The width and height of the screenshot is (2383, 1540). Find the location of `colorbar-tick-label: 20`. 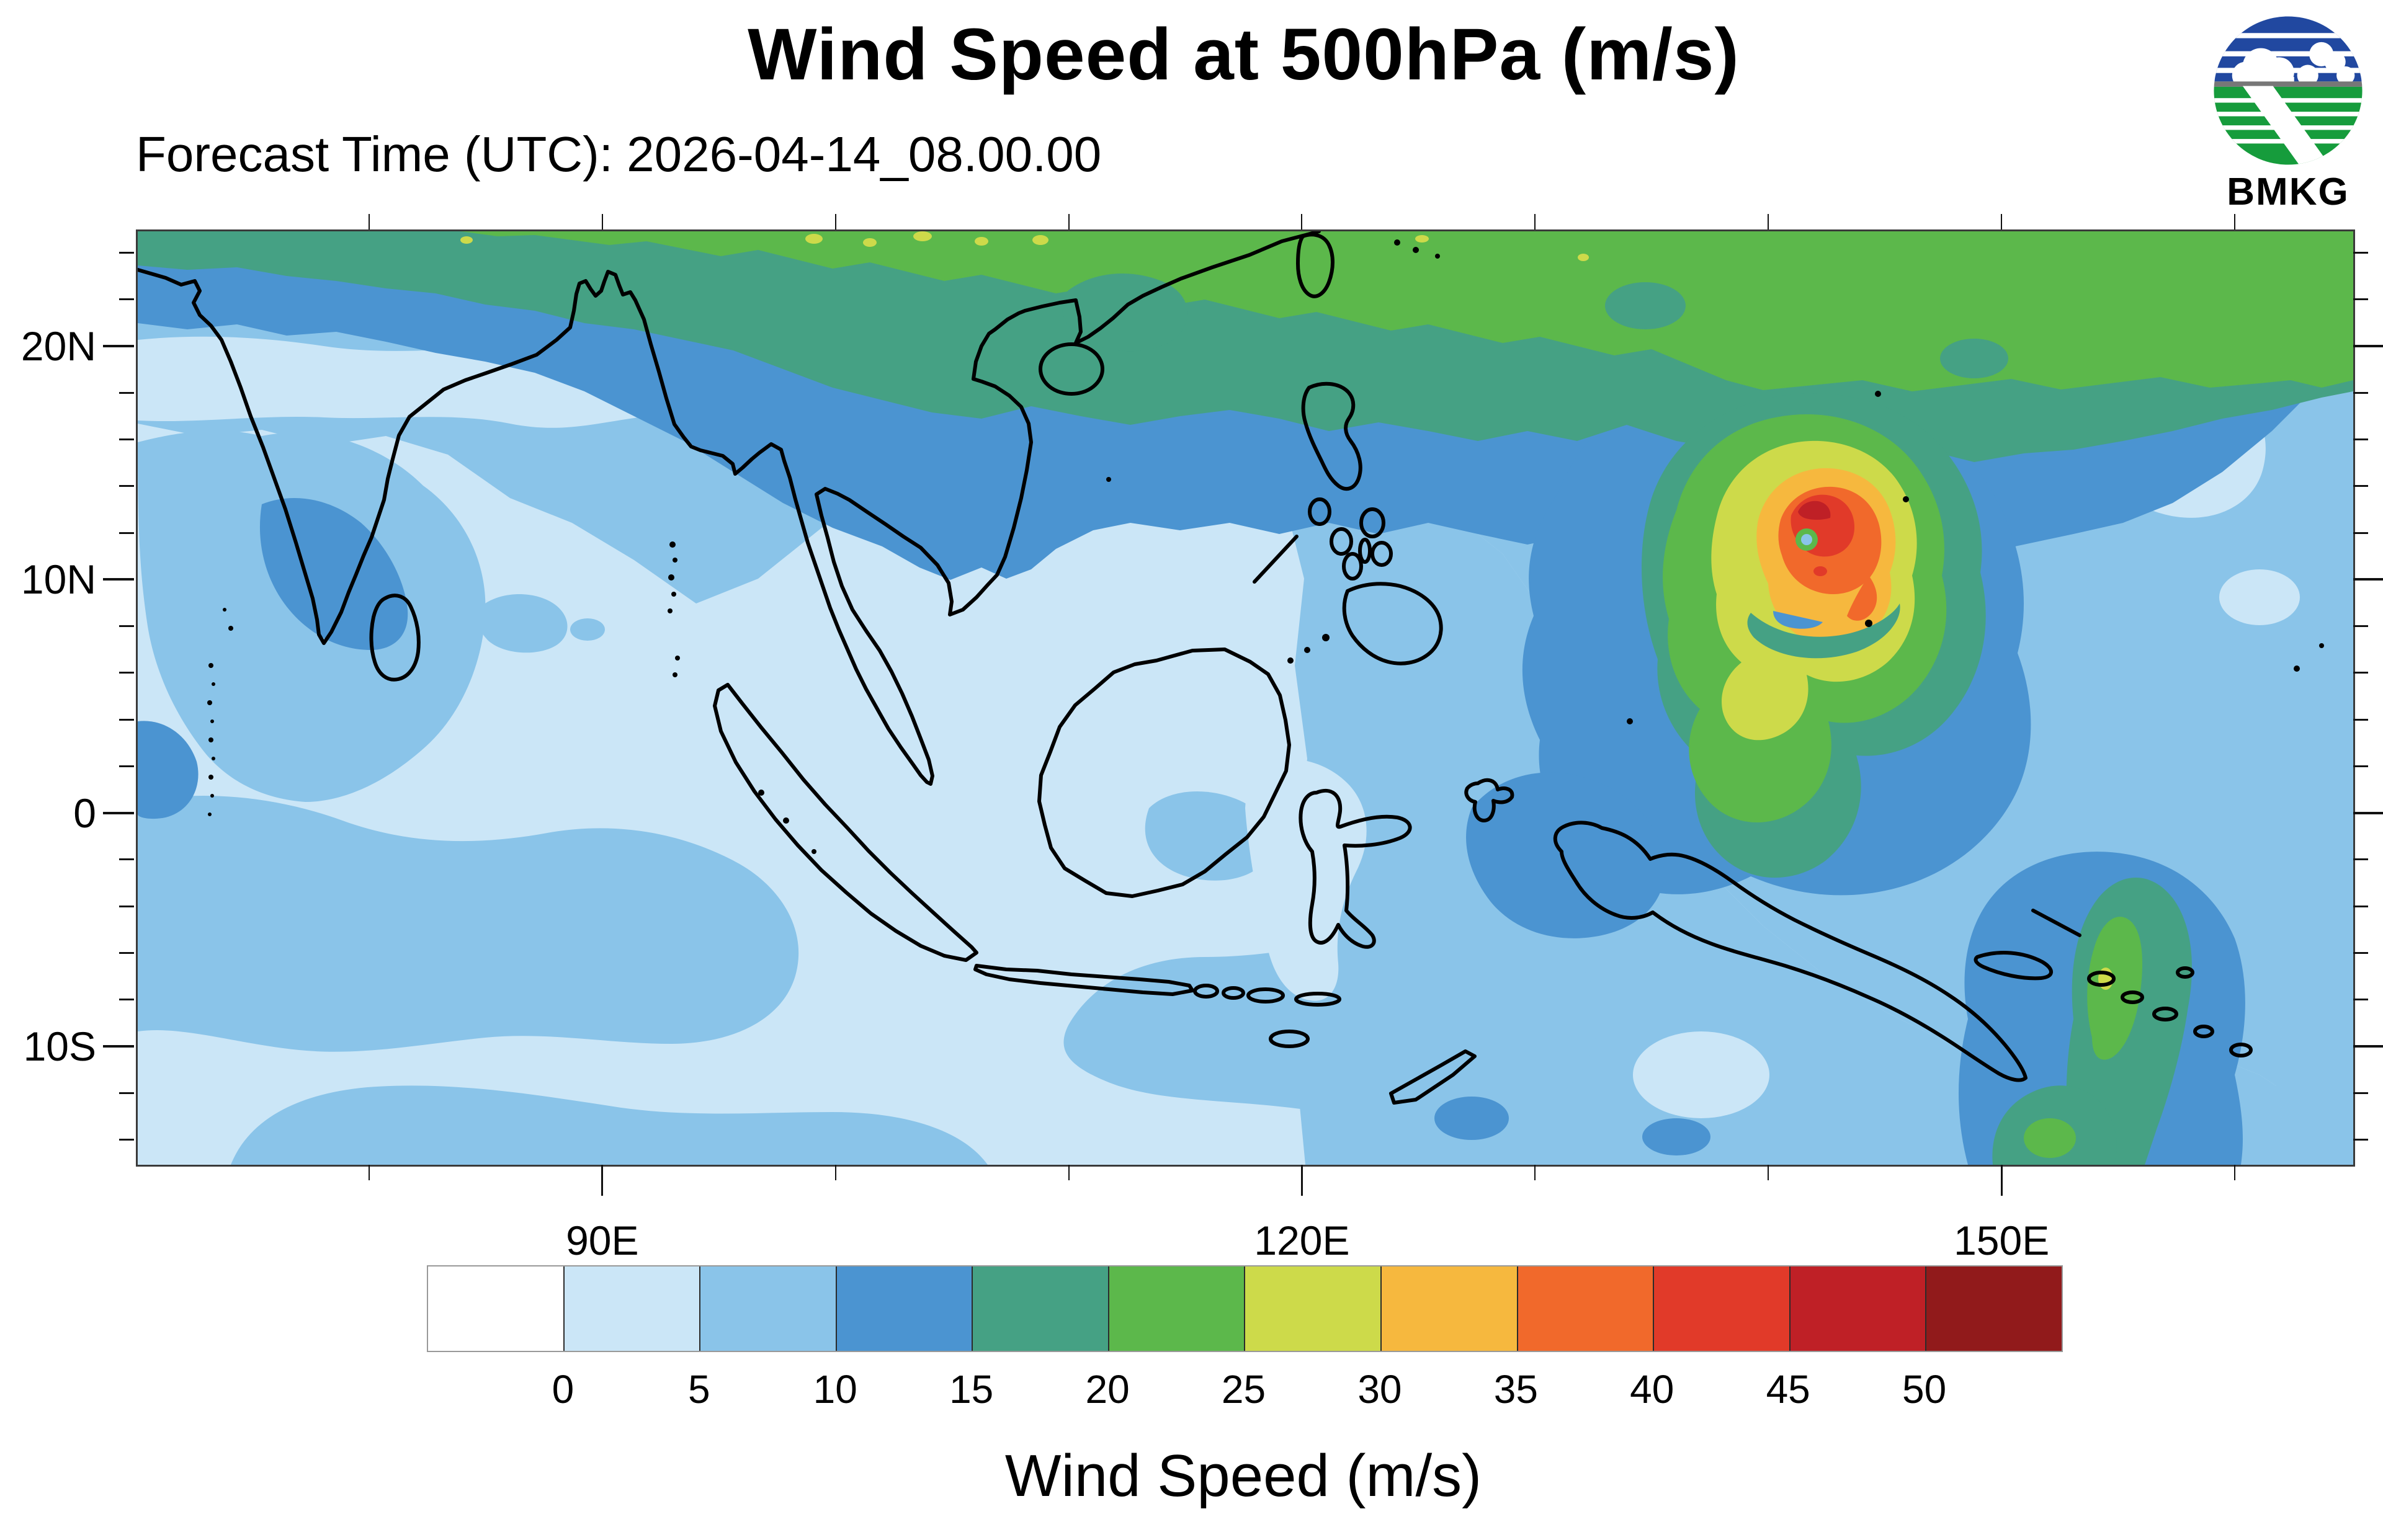

colorbar-tick-label: 20 is located at coordinates (1107, 1390).